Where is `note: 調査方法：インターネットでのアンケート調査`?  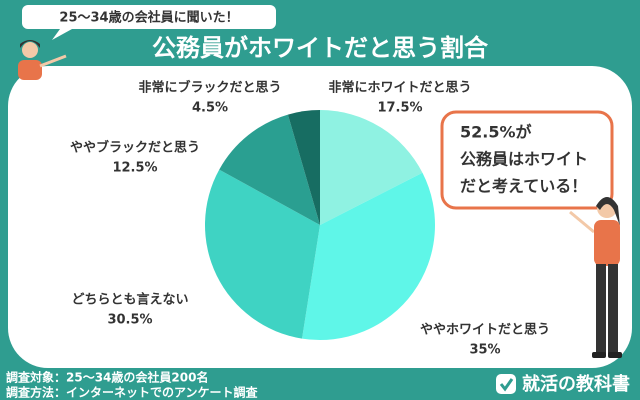
note: 調査方法：インターネットでのアンケート調査 is located at coordinates (132, 392).